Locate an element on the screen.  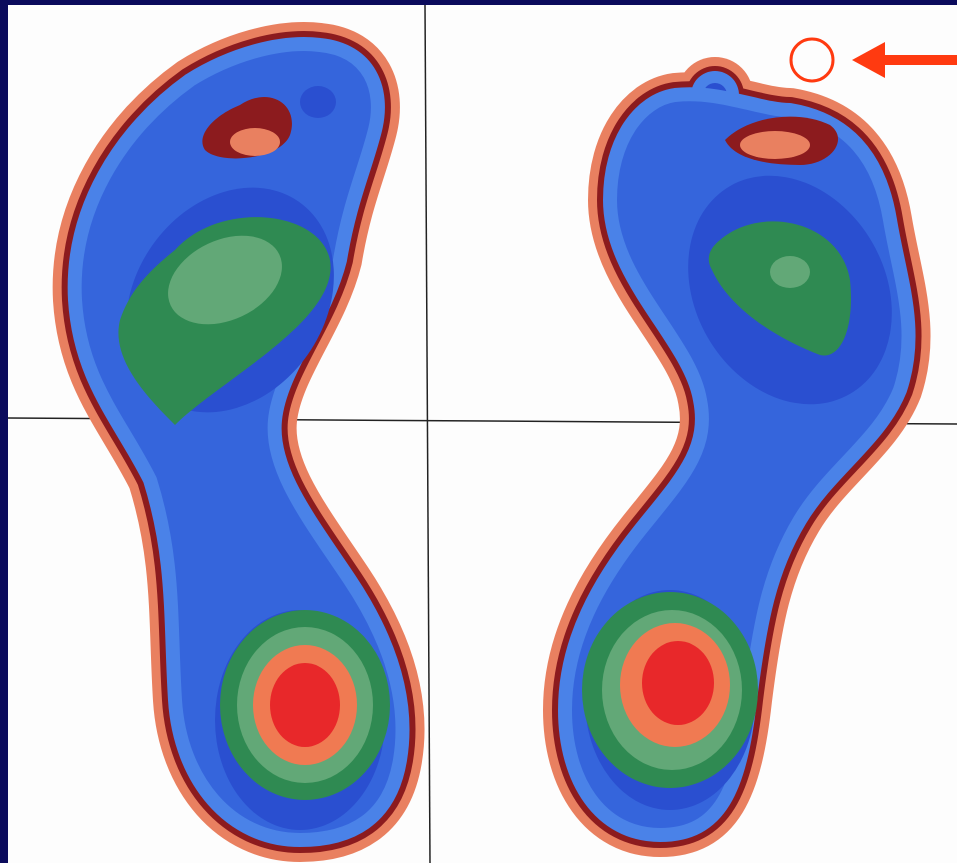
annotation-circle is located at coordinates (812, 60).